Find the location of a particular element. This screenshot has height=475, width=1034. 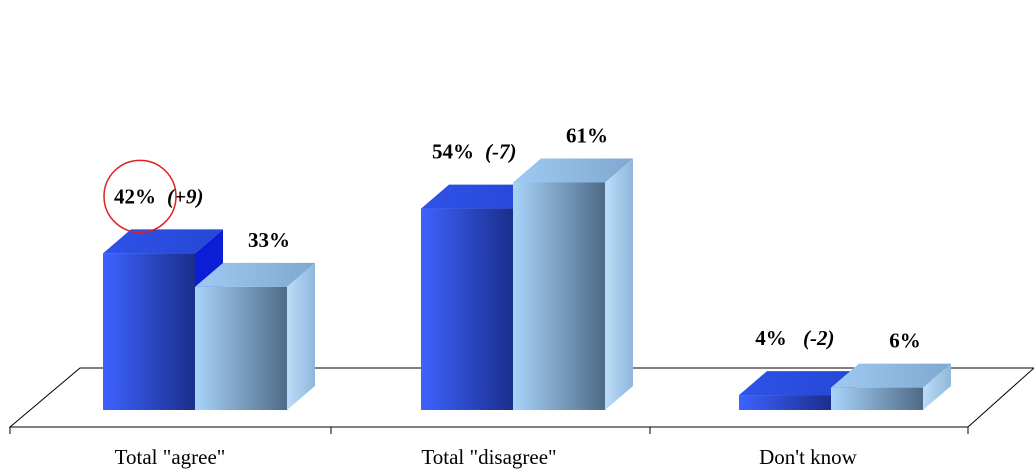

highlight-circle is located at coordinates (140, 196).